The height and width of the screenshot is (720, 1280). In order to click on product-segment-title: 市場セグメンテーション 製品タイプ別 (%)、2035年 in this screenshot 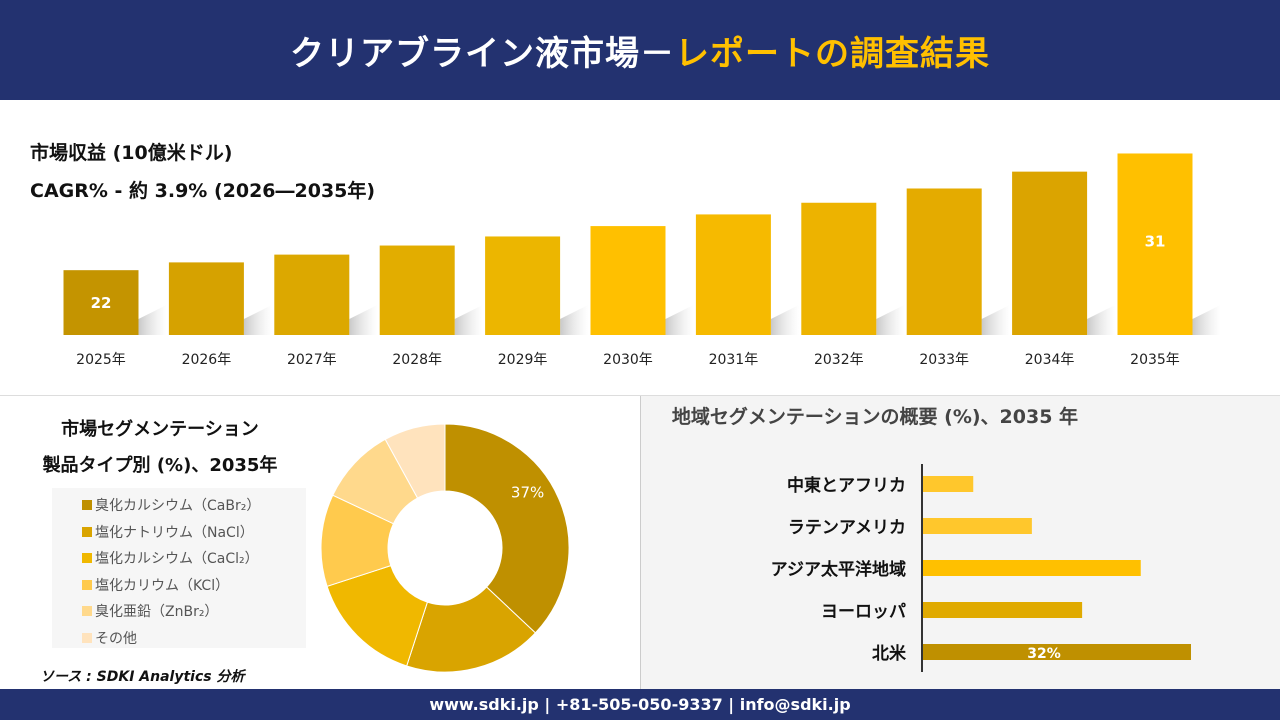, I will do `click(160, 448)`.